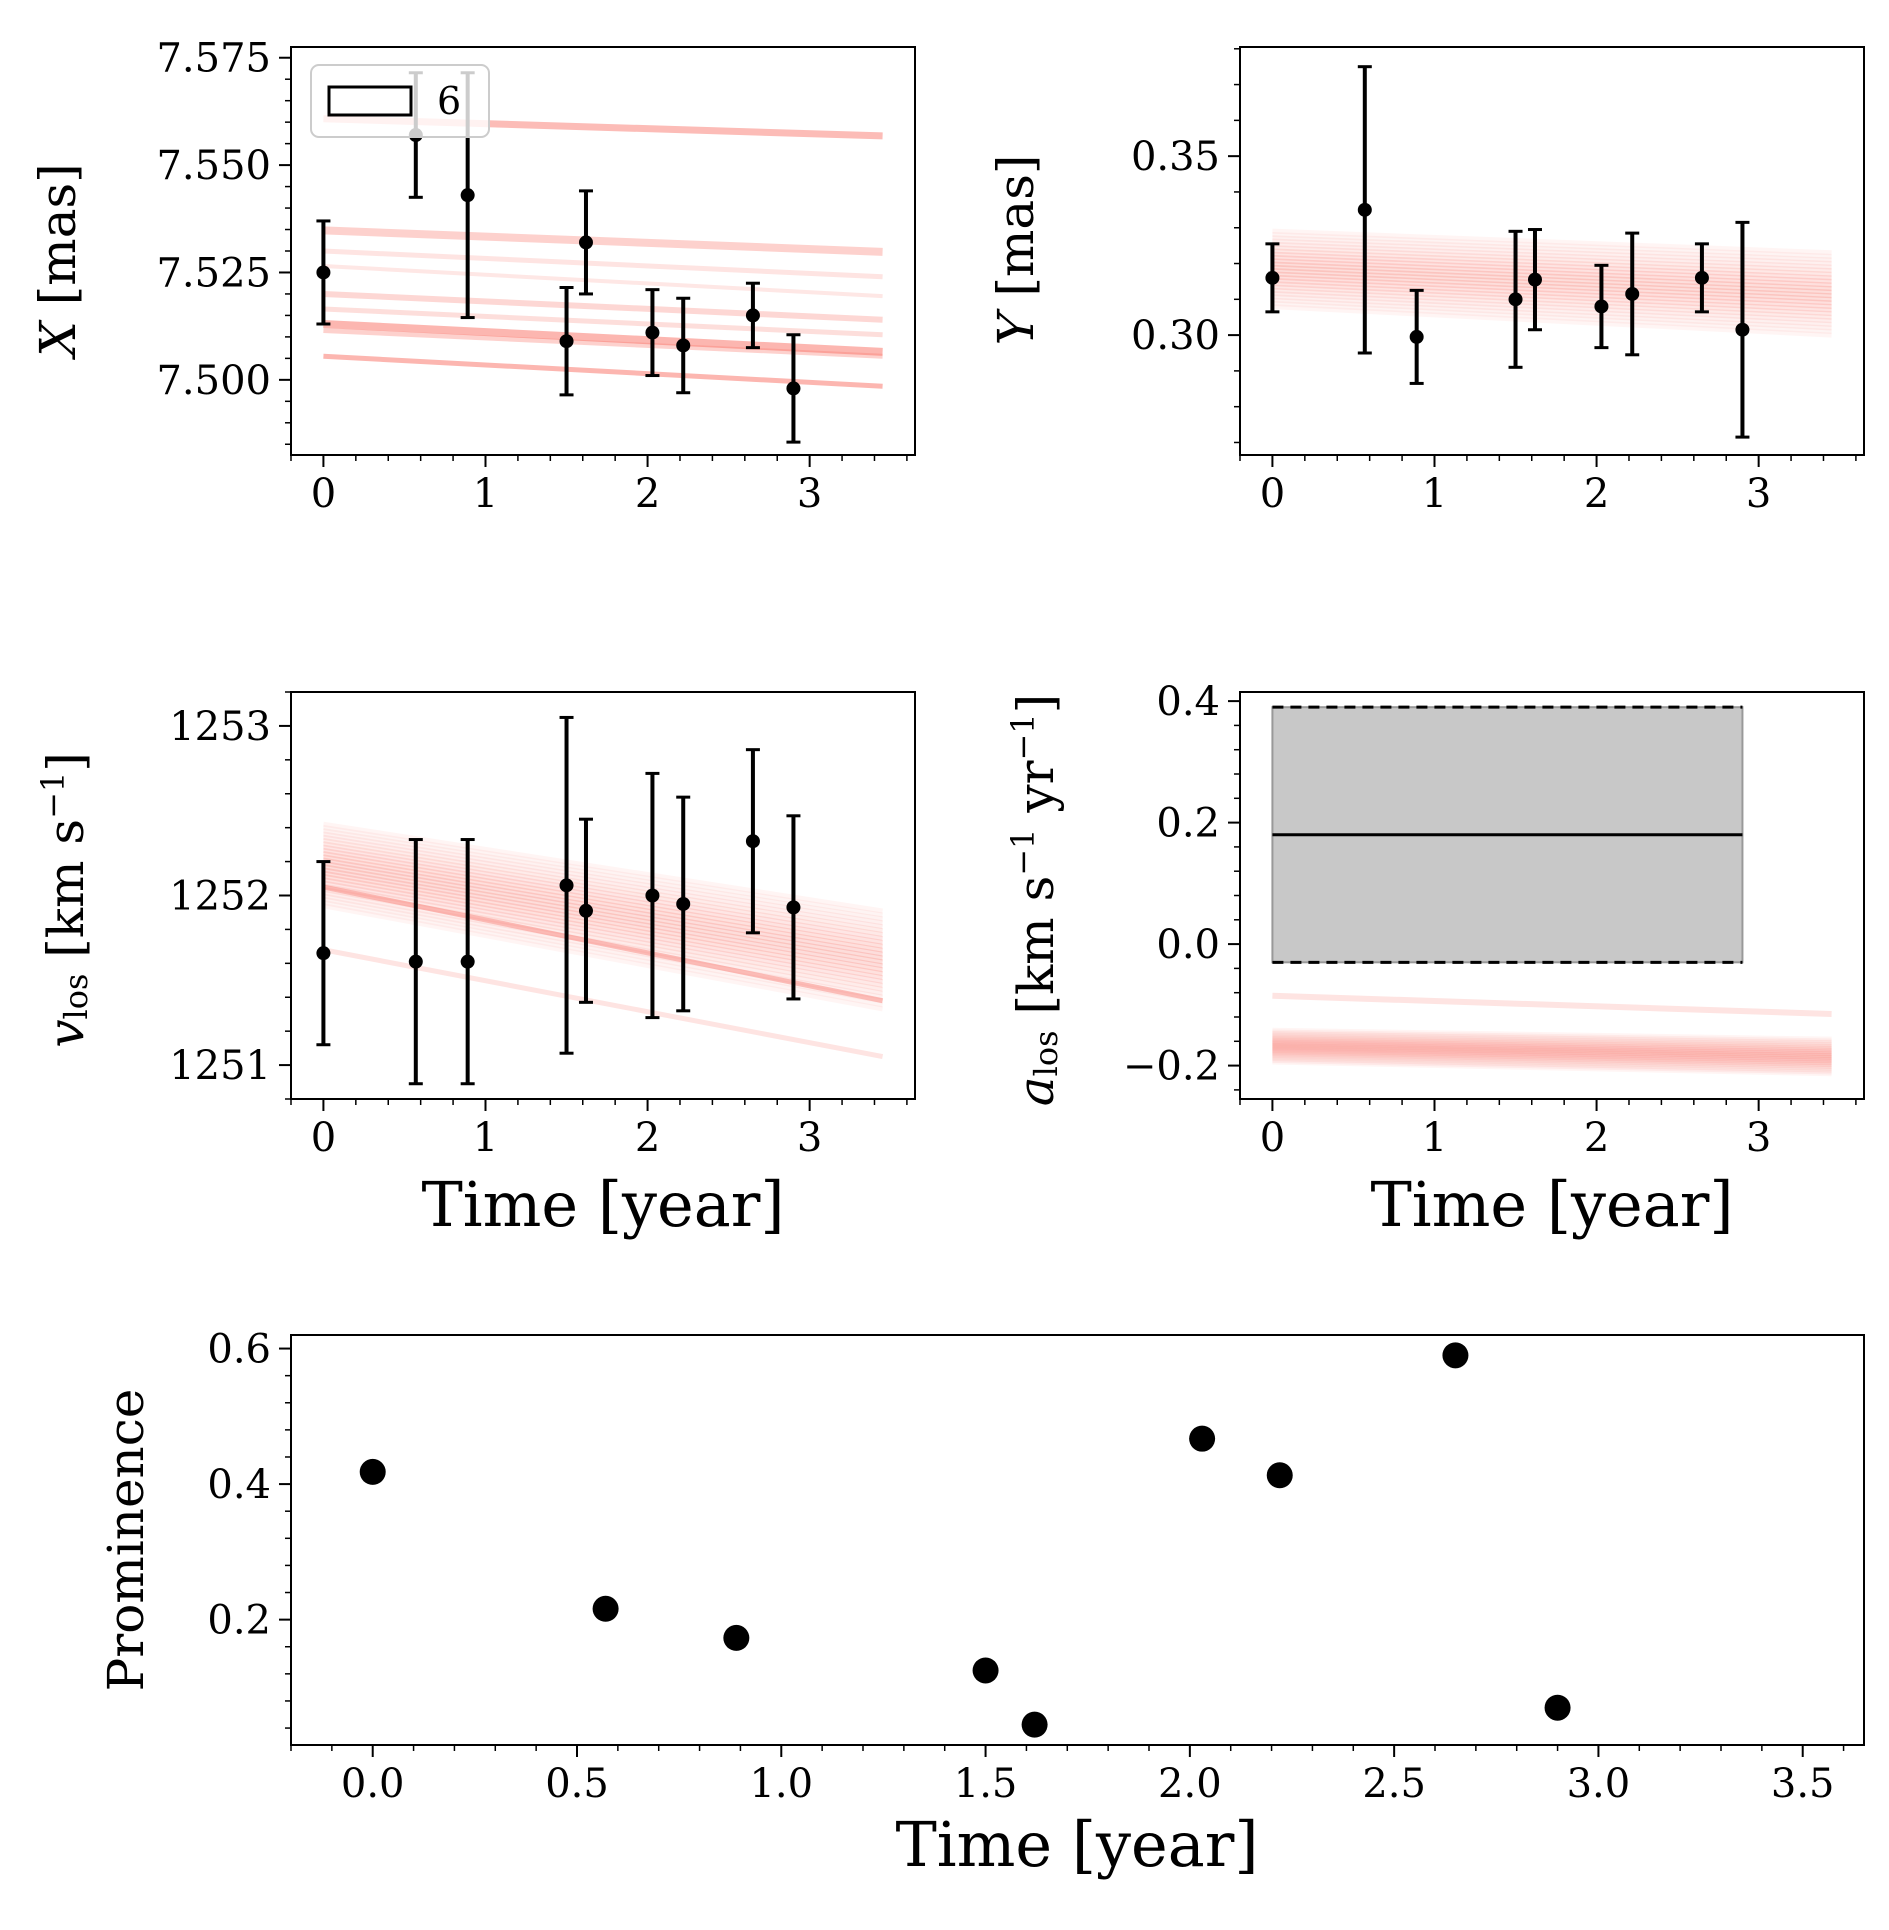  What do you see at coordinates (1175, 157) in the screenshot?
I see `y-tick-label: 0.35` at bounding box center [1175, 157].